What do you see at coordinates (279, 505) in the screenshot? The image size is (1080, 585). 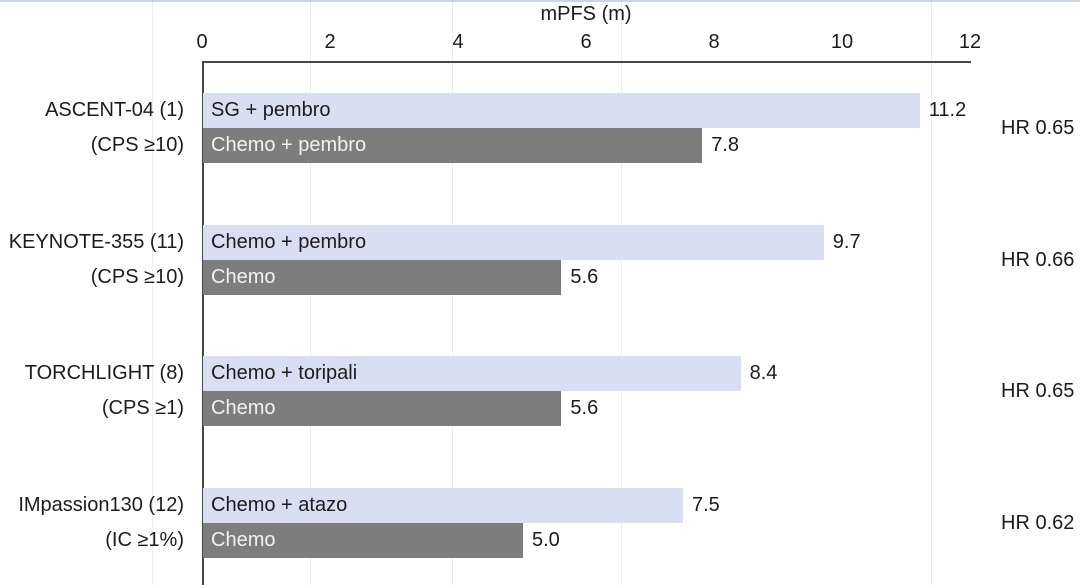 I see `bar-arm-label: Chemo + atazo` at bounding box center [279, 505].